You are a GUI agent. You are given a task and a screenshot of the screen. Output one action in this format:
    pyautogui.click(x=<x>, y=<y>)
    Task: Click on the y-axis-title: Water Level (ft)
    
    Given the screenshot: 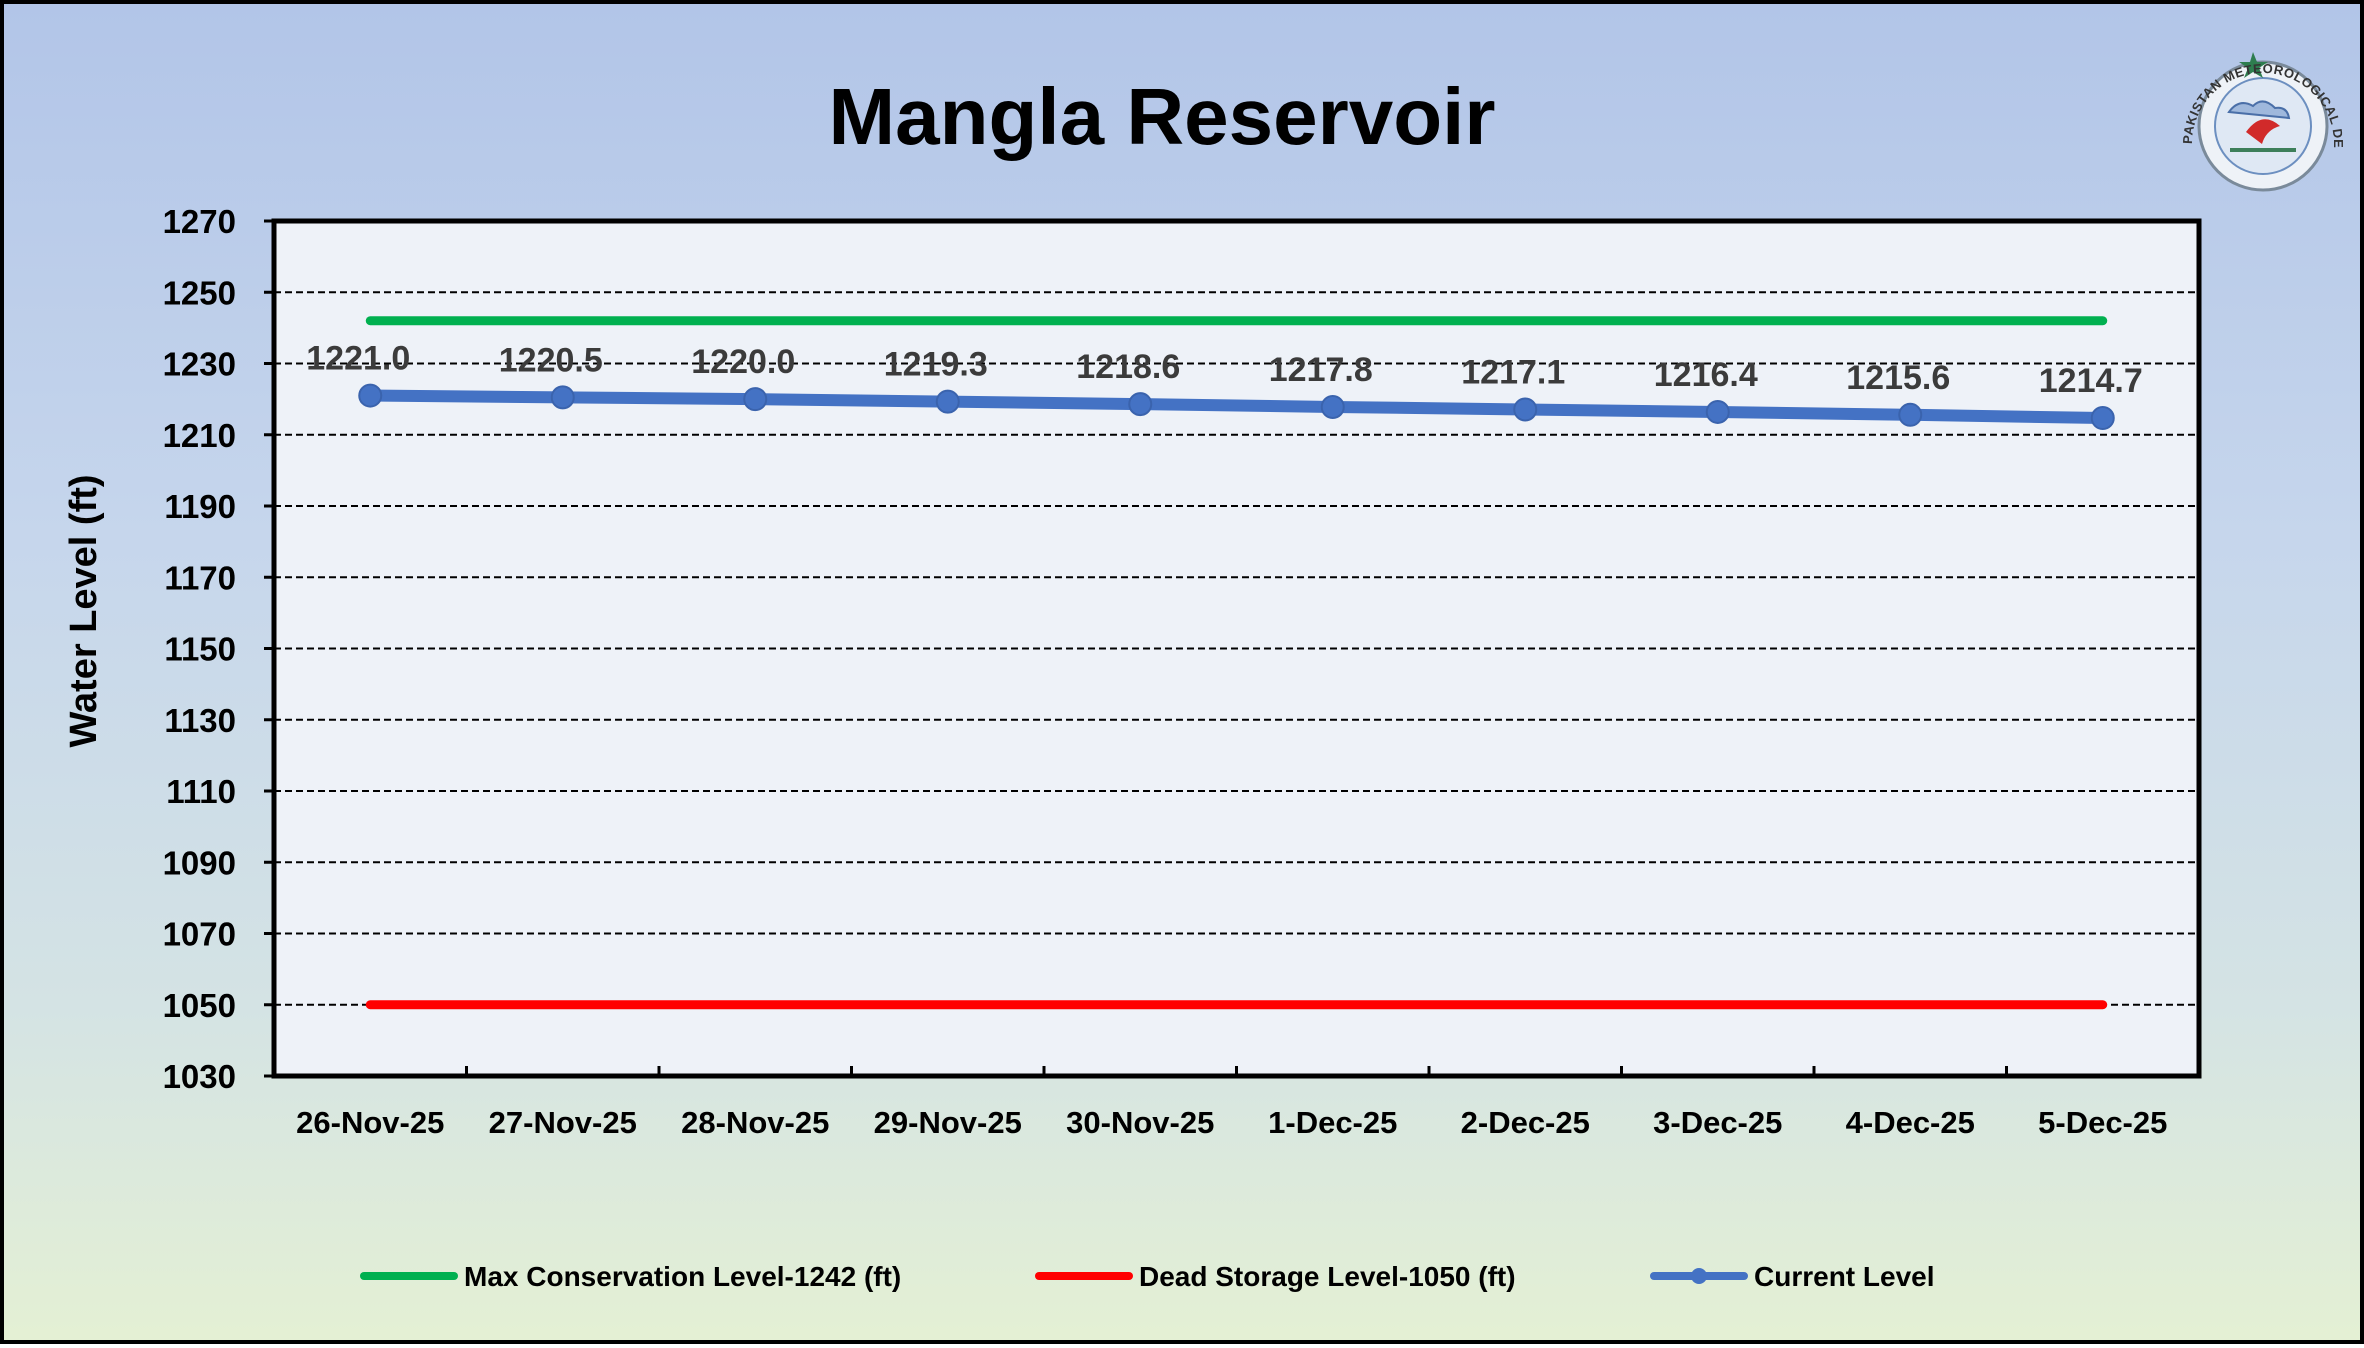 What is the action you would take?
    pyautogui.click(x=84, y=610)
    